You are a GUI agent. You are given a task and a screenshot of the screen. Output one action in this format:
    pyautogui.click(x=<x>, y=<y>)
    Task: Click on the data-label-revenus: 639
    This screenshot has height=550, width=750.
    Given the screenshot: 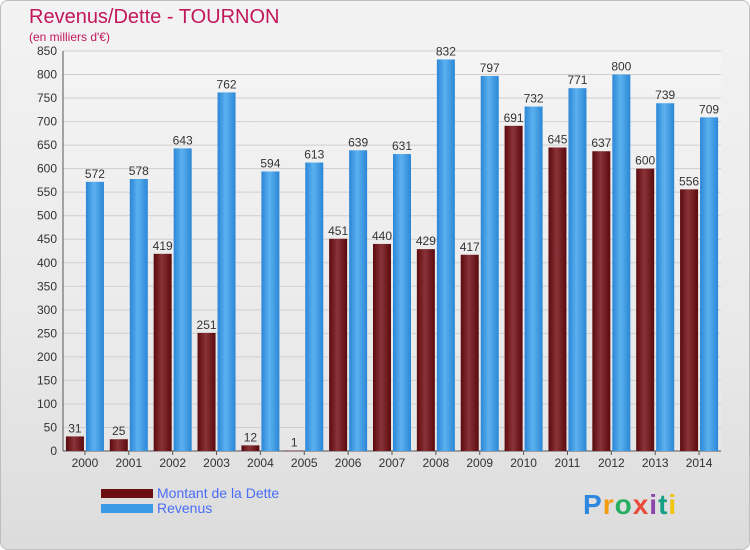 What is the action you would take?
    pyautogui.click(x=358, y=142)
    